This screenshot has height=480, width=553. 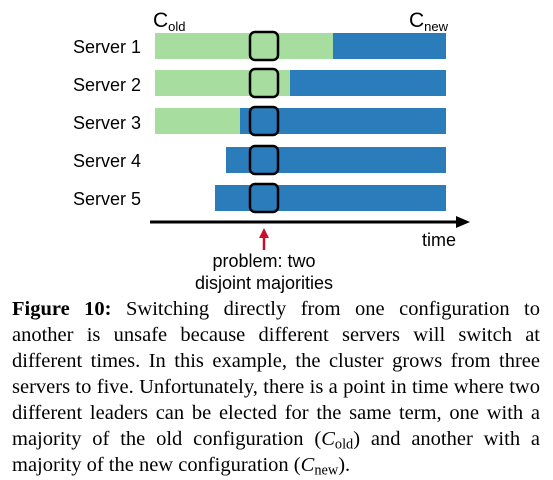 What do you see at coordinates (344, 465) in the screenshot?
I see `caption-text-3: ).` at bounding box center [344, 465].